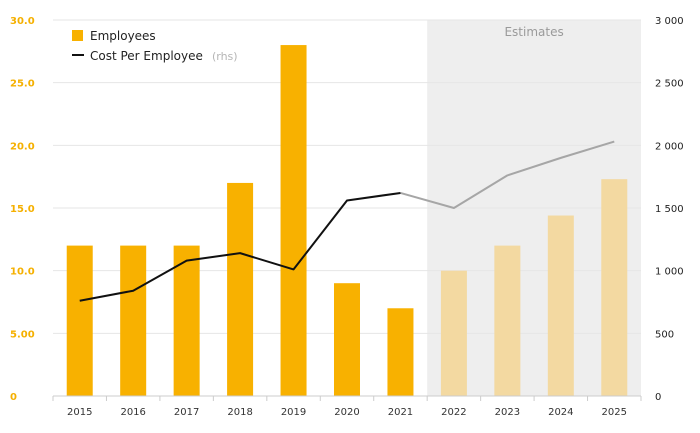 The image size is (700, 433). I want to click on legend-employees-label: Employees, so click(123, 36).